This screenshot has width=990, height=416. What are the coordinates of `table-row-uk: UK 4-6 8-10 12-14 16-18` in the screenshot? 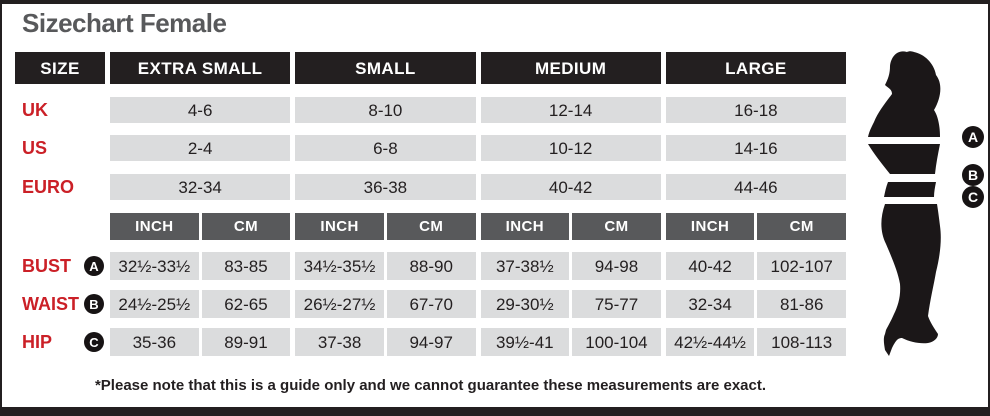 It's located at (430, 110).